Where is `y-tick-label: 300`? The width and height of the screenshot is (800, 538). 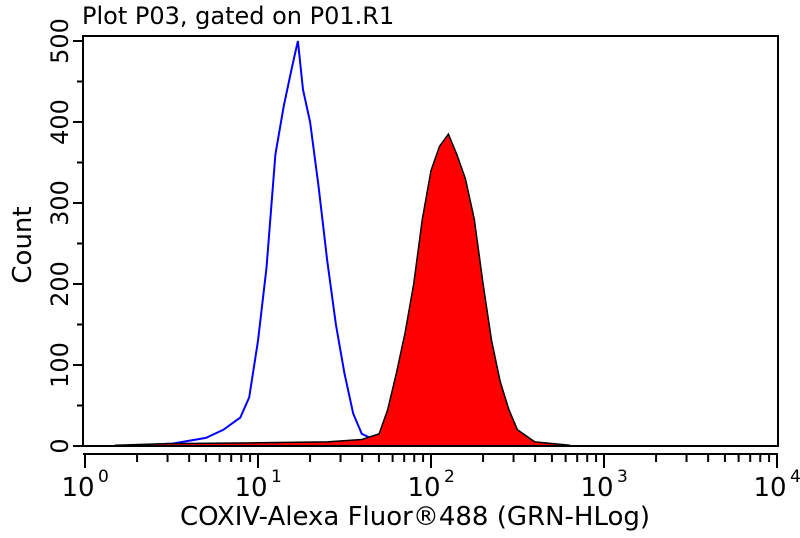
y-tick-label: 300 is located at coordinates (60, 203).